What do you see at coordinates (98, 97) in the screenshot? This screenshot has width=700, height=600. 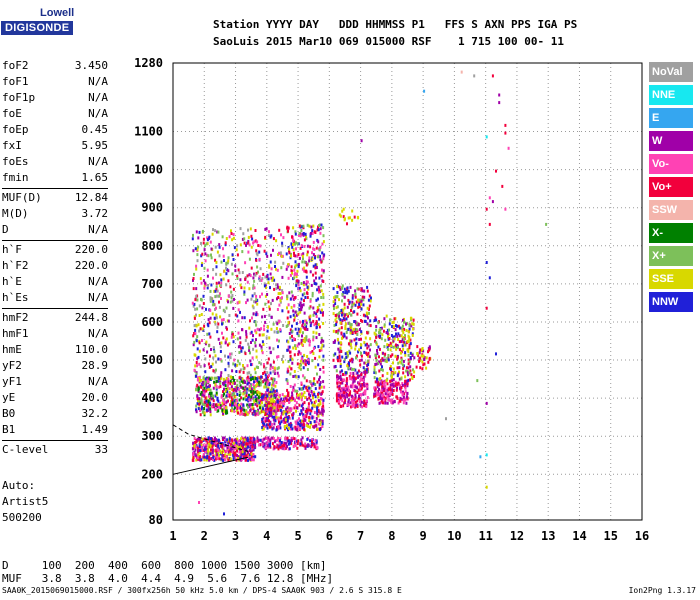 I see `param-value: N/A` at bounding box center [98, 97].